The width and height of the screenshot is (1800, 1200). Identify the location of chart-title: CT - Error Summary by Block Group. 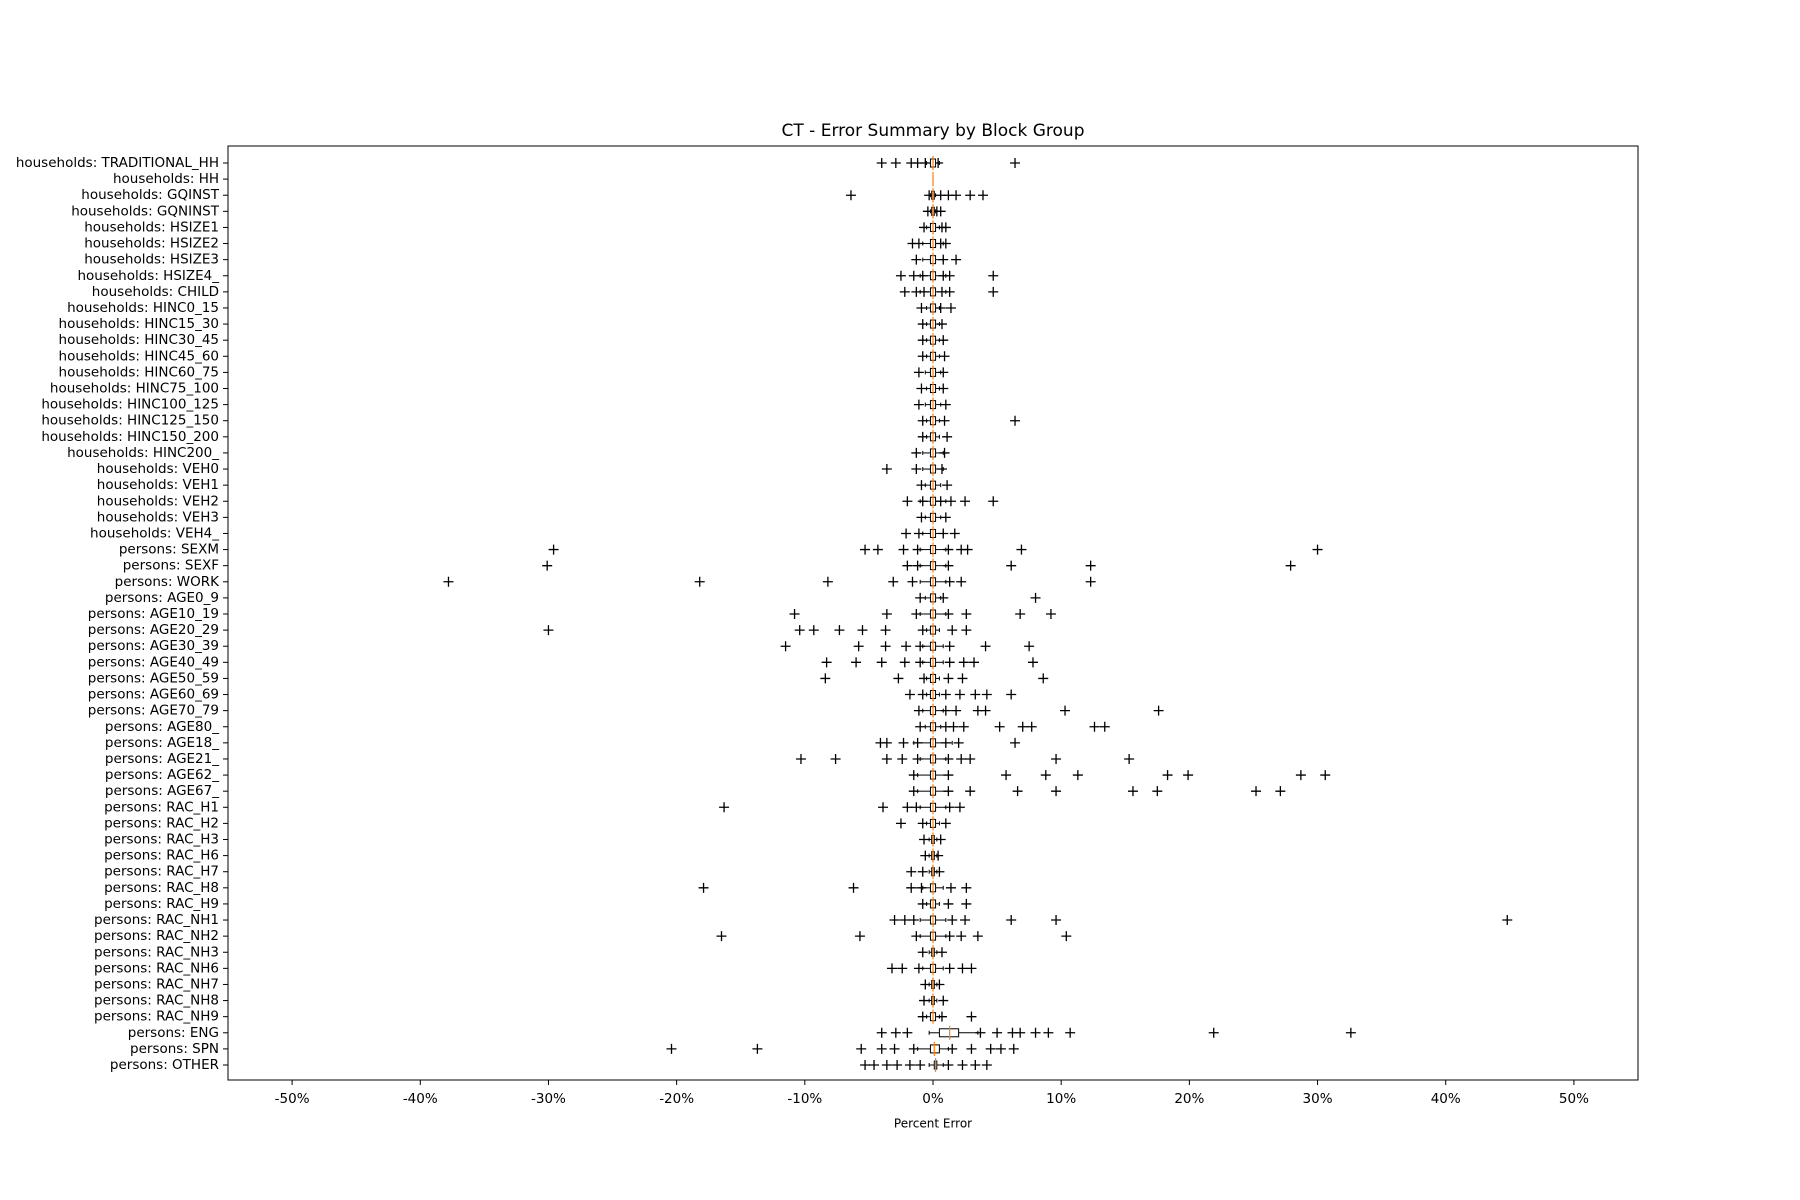
(933, 131).